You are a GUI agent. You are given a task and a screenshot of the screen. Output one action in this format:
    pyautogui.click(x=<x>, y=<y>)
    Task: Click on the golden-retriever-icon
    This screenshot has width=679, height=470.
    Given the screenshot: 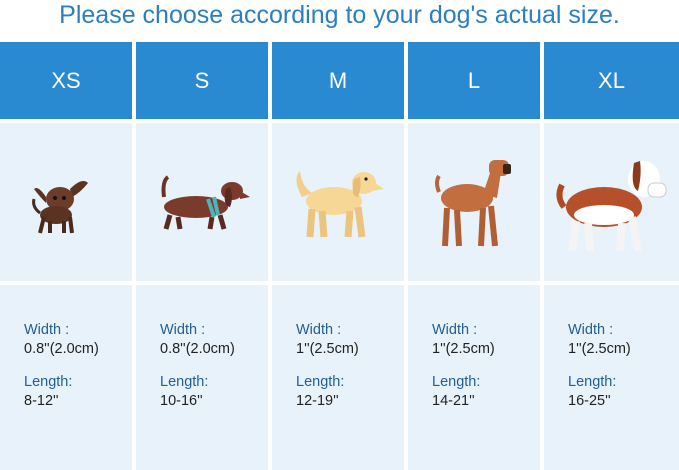 What is the action you would take?
    pyautogui.click(x=340, y=204)
    